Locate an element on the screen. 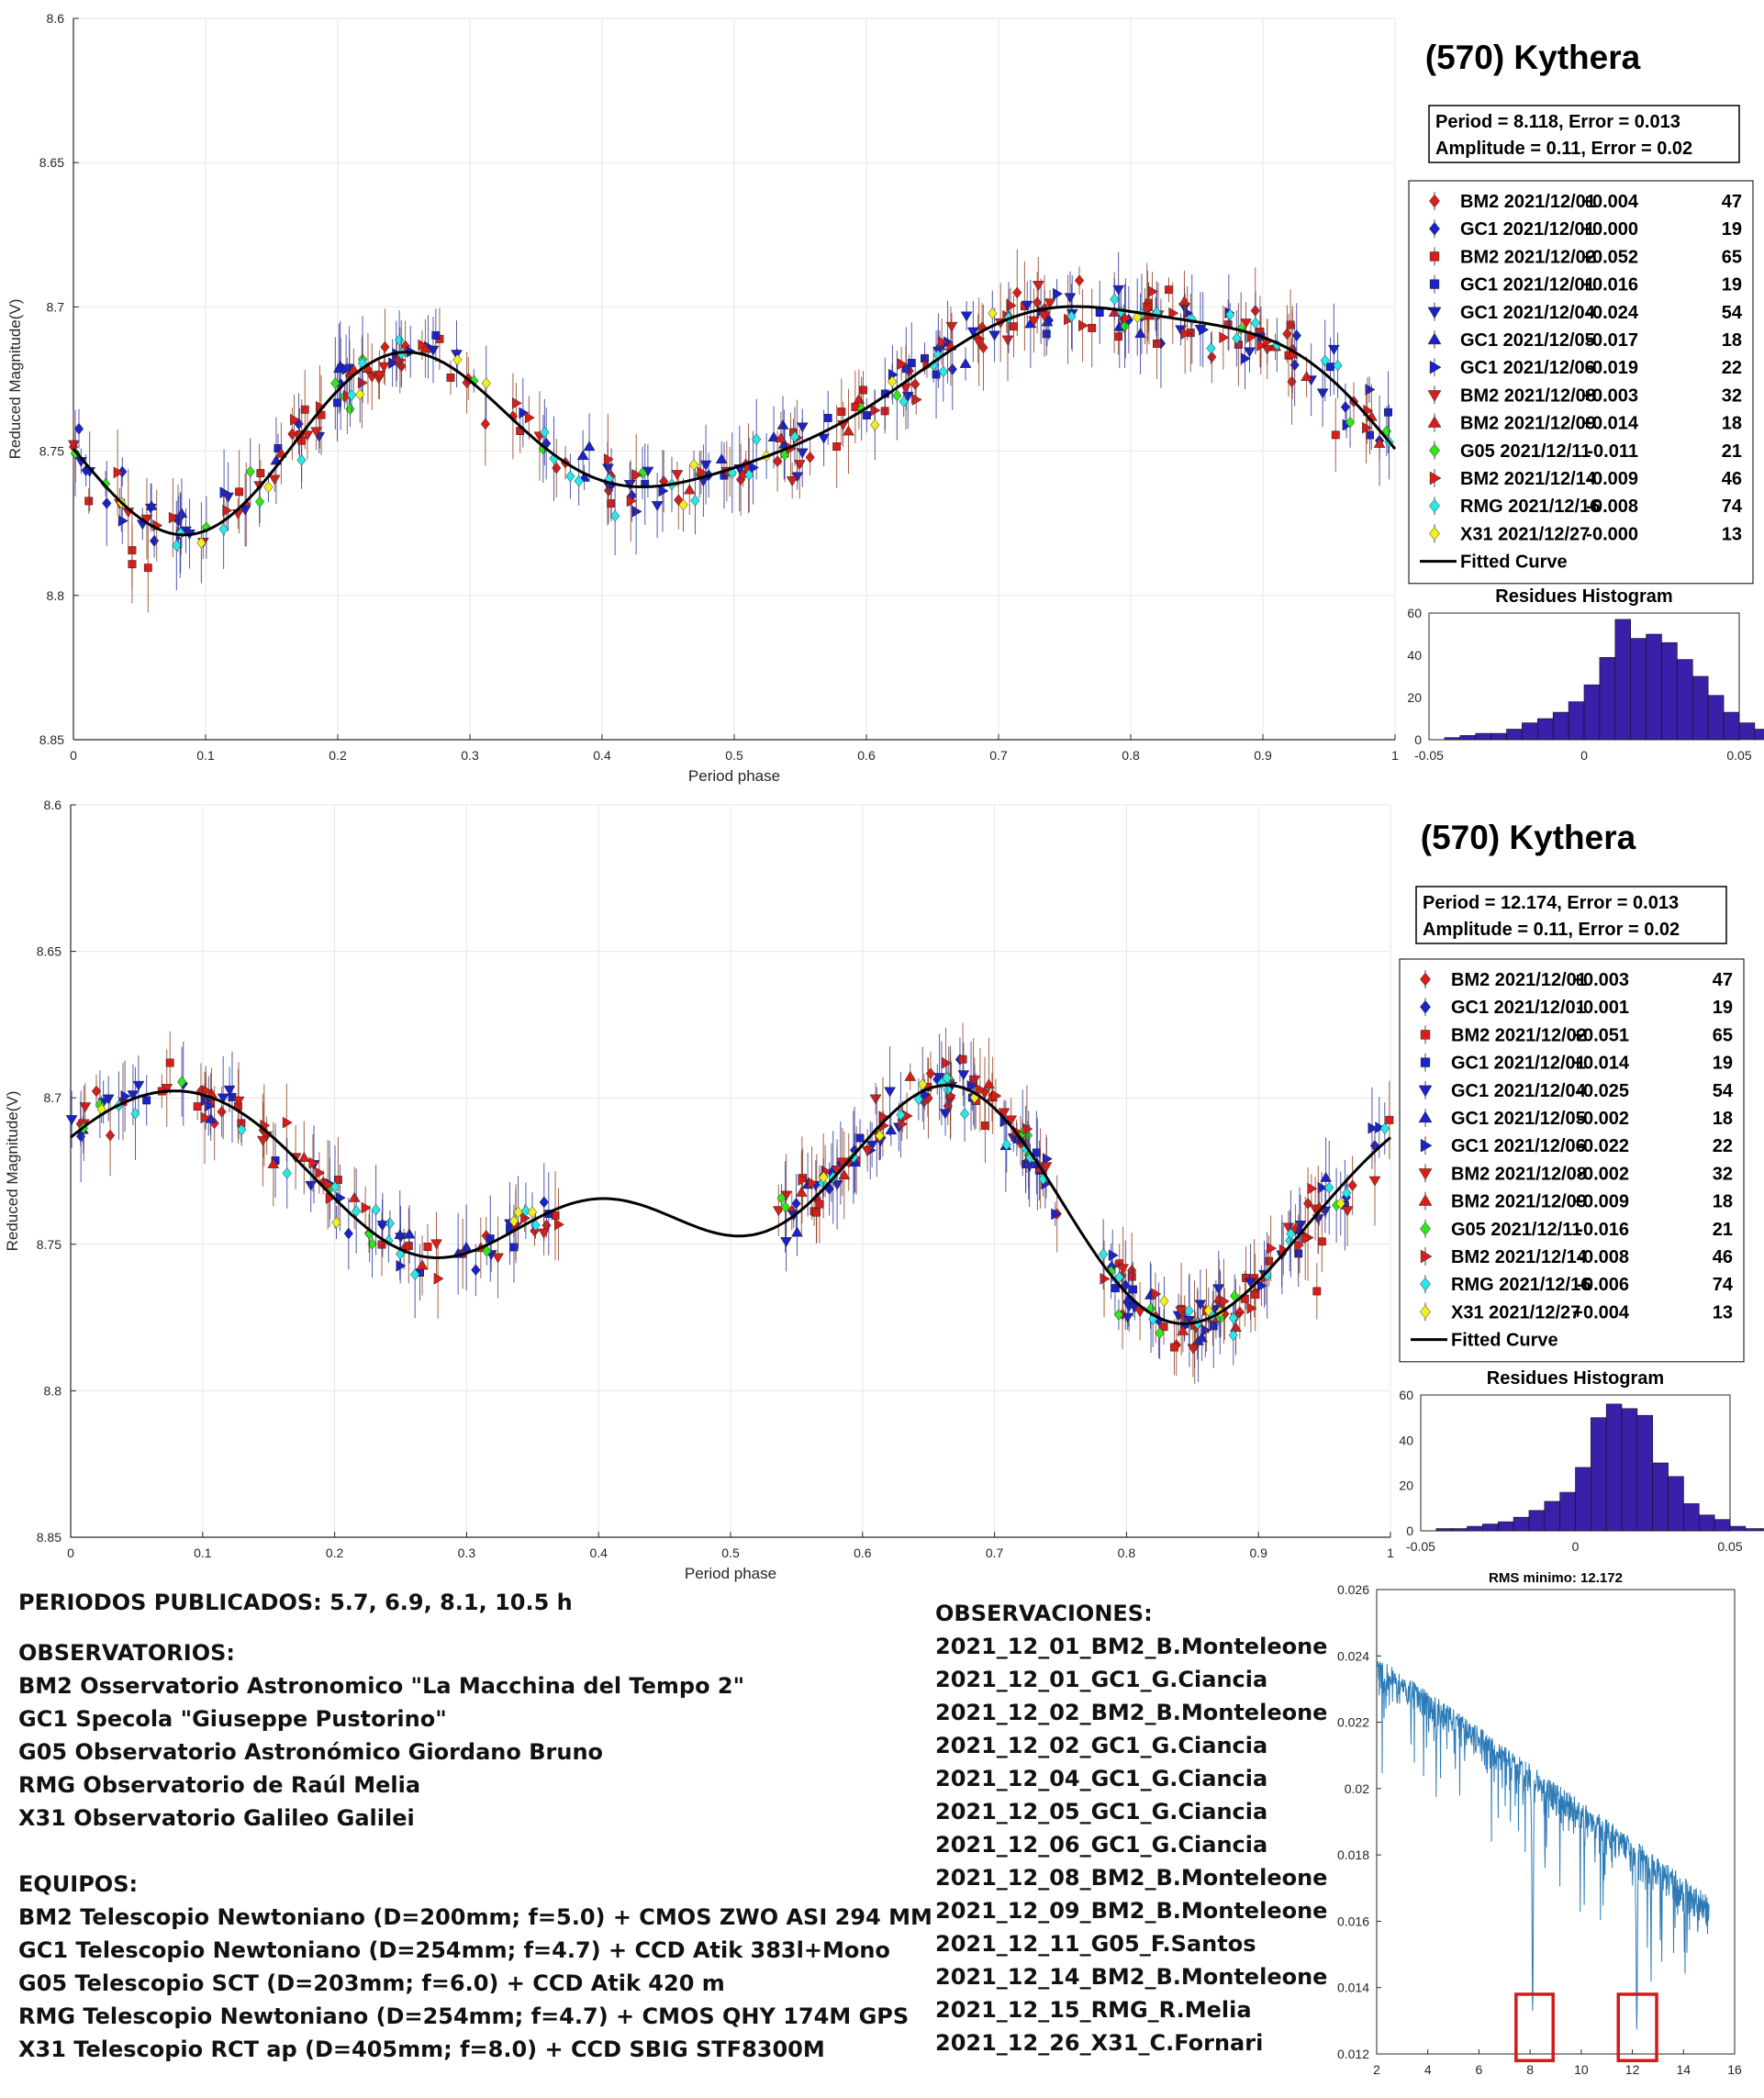  fitted-curve is located at coordinates (730, 1205).